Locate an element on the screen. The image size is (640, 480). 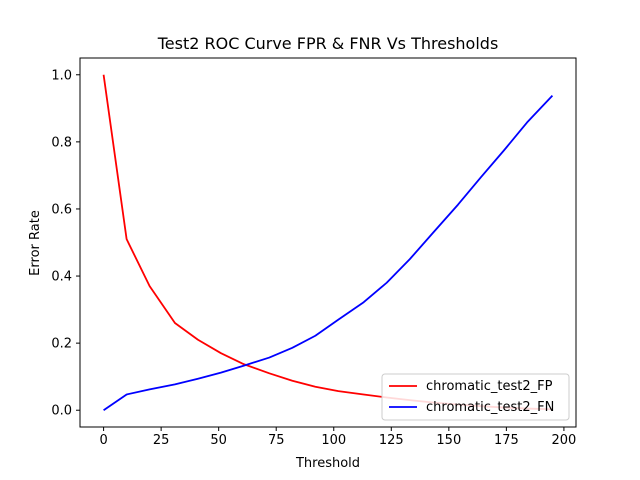
legend-frame is located at coordinates (475, 397).